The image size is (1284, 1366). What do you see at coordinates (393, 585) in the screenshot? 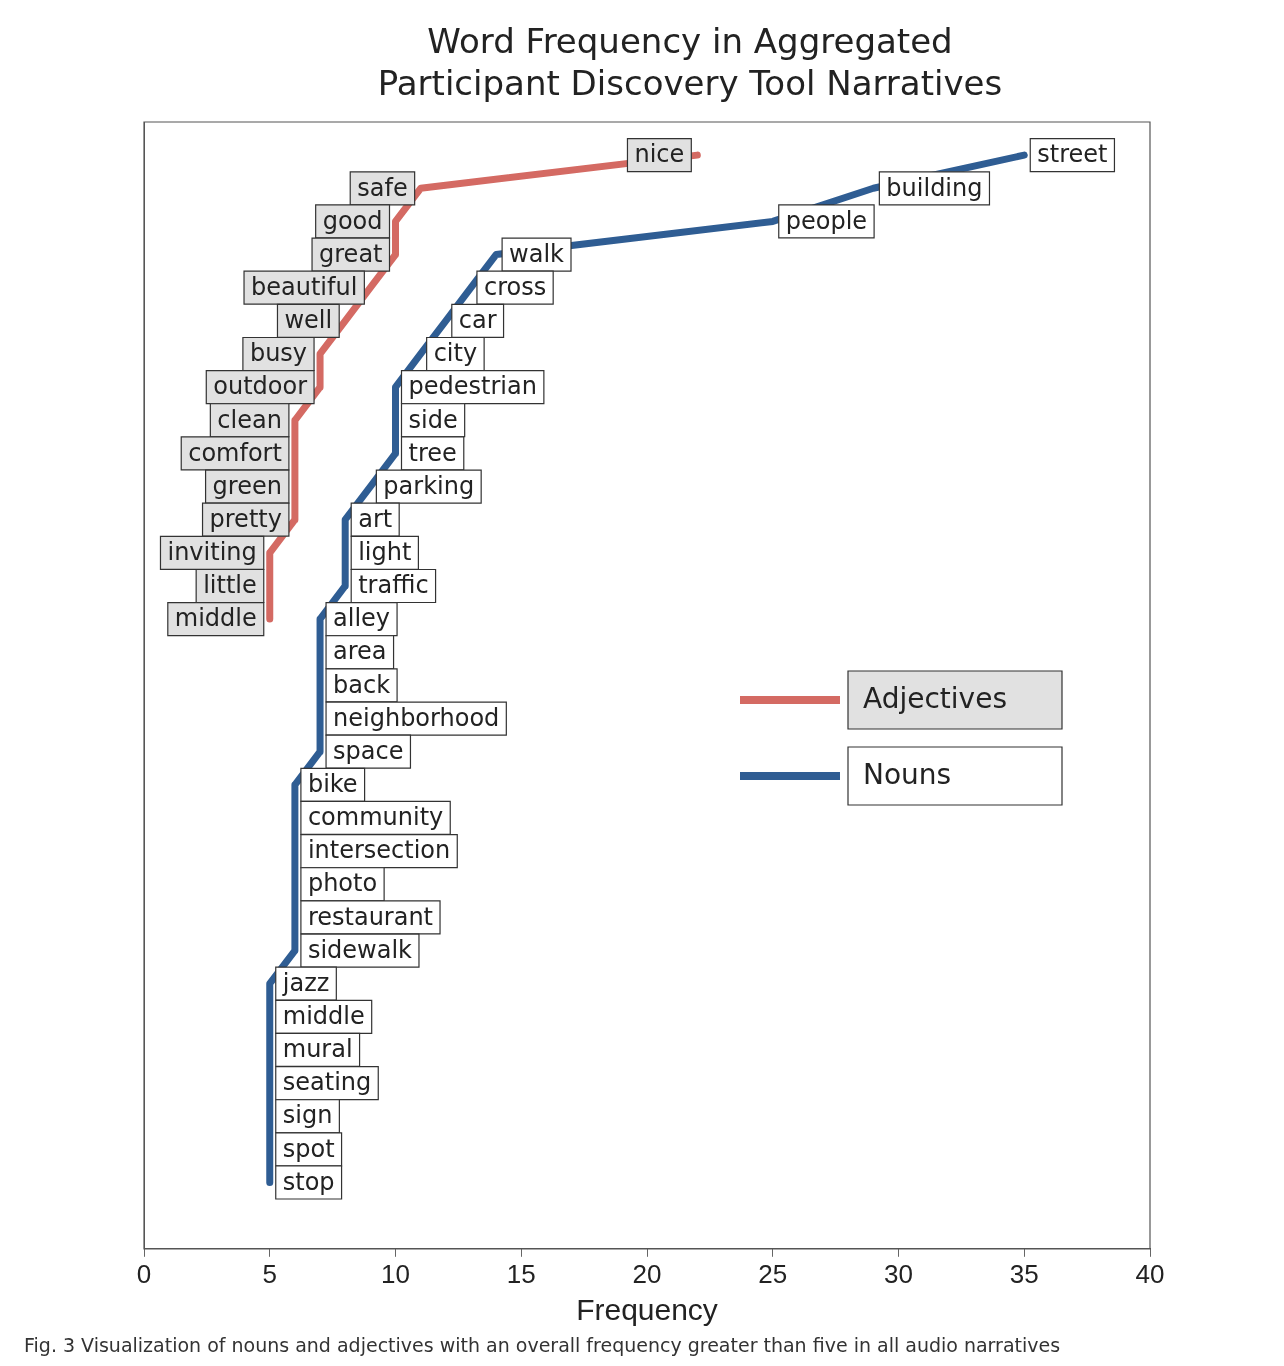
I see `data-label: traffic` at bounding box center [393, 585].